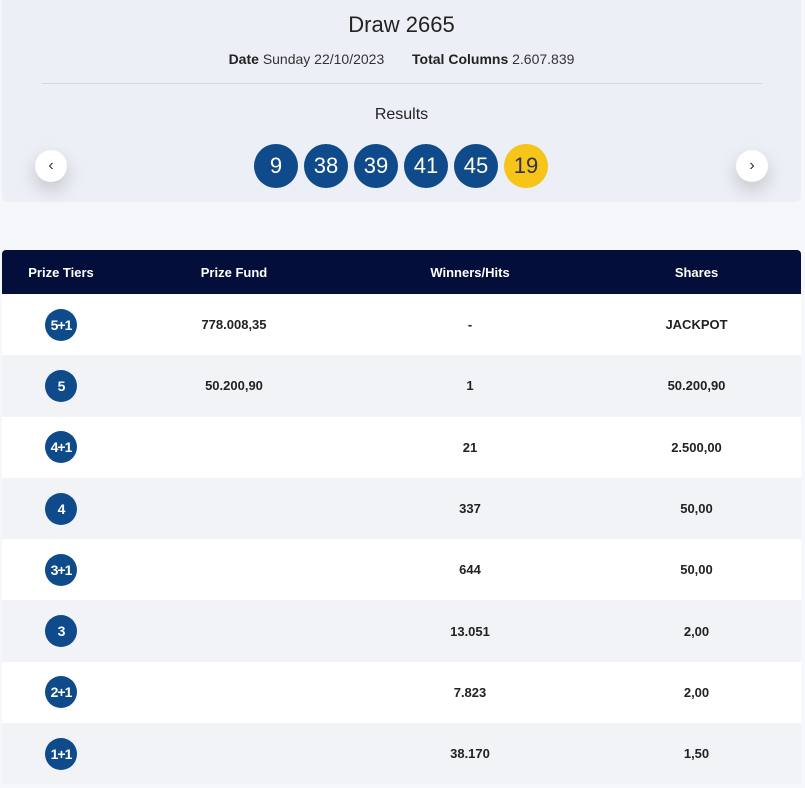 This screenshot has height=788, width=805. I want to click on table-row: 4+1 21 2.500,00, so click(401, 447).